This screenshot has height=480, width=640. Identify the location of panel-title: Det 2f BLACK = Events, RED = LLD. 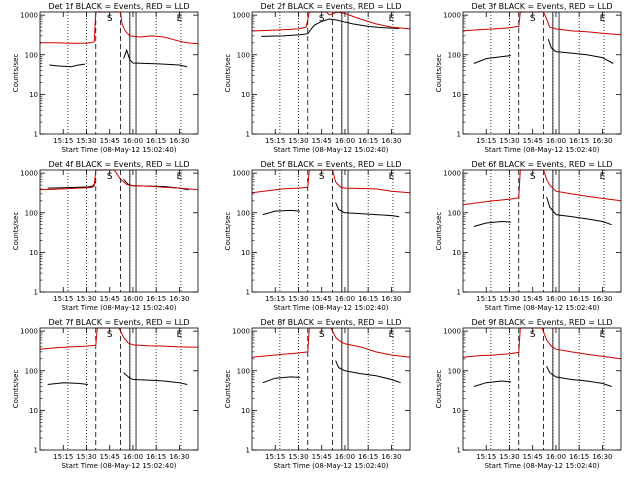
(330, 6).